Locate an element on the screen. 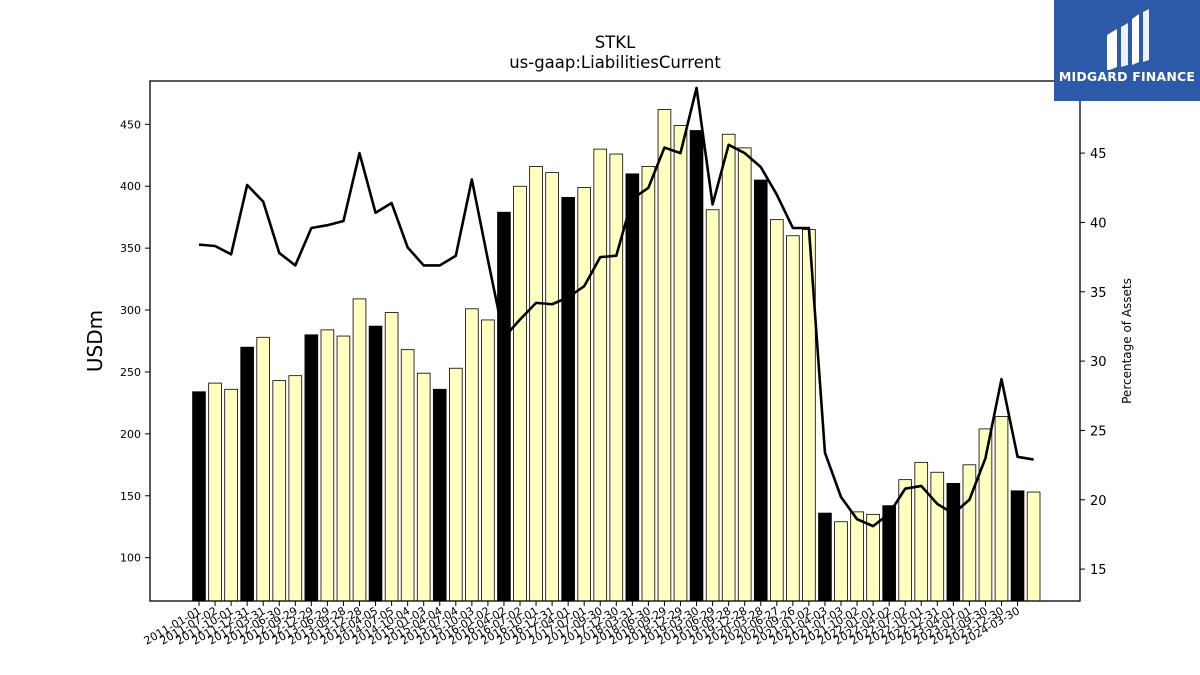 The width and height of the screenshot is (1200, 675). y-tick-label: 300 is located at coordinates (130, 310).